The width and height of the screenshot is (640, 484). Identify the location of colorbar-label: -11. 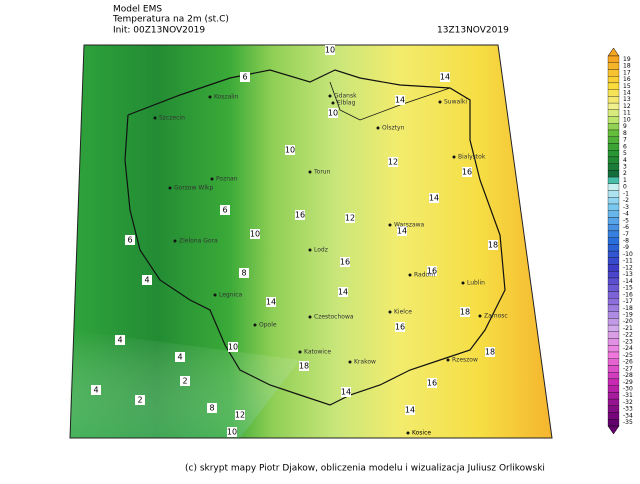
(628, 261).